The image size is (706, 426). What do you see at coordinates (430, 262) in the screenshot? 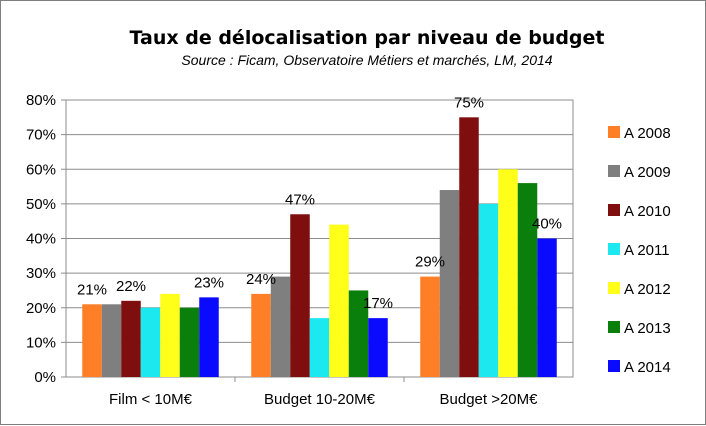
I see `data-label: 29%` at bounding box center [430, 262].